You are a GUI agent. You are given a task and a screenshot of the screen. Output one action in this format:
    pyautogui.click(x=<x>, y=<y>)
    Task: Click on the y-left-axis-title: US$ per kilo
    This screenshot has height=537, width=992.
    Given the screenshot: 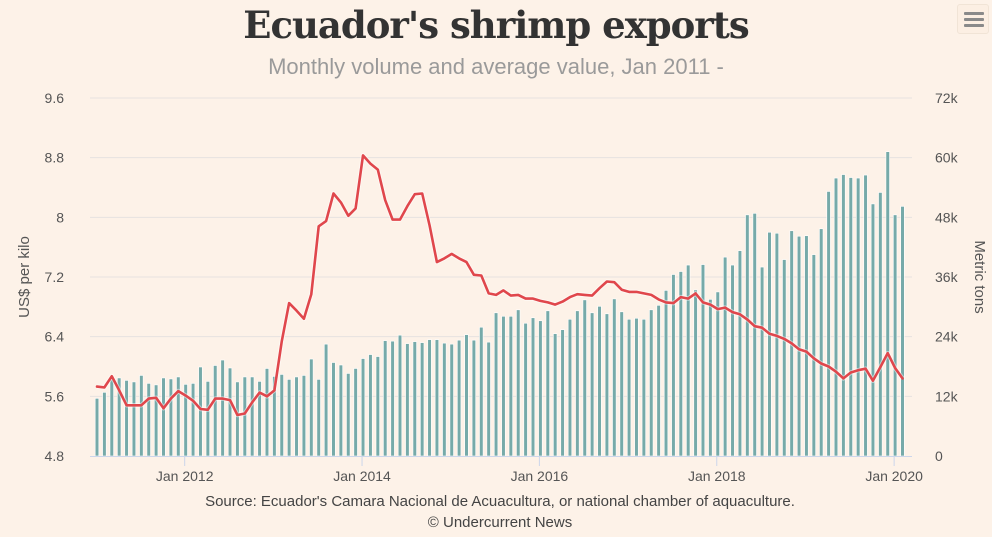 What is the action you would take?
    pyautogui.click(x=24, y=277)
    